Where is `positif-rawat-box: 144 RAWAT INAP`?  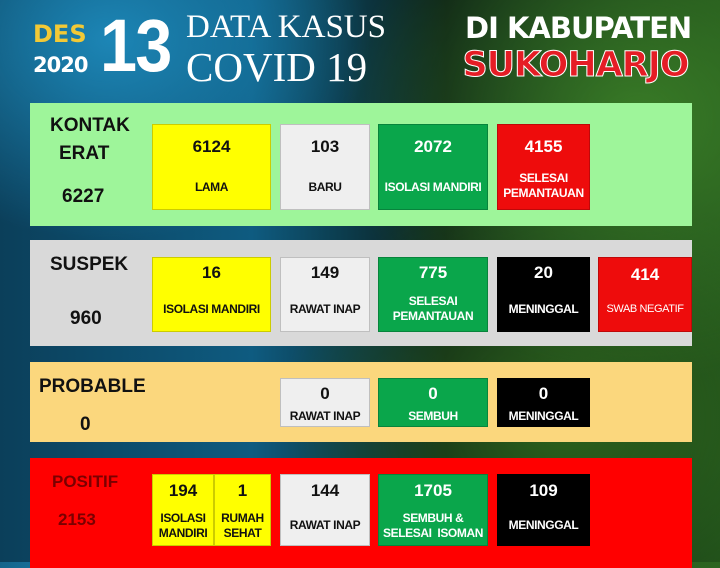
positif-rawat-box: 144 RAWAT INAP is located at coordinates (325, 510).